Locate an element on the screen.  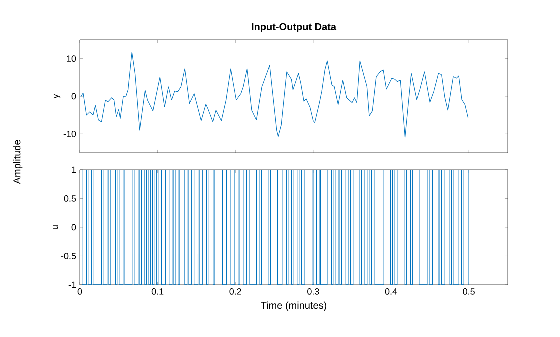
x-tick-label: 0.3 is located at coordinates (314, 291).